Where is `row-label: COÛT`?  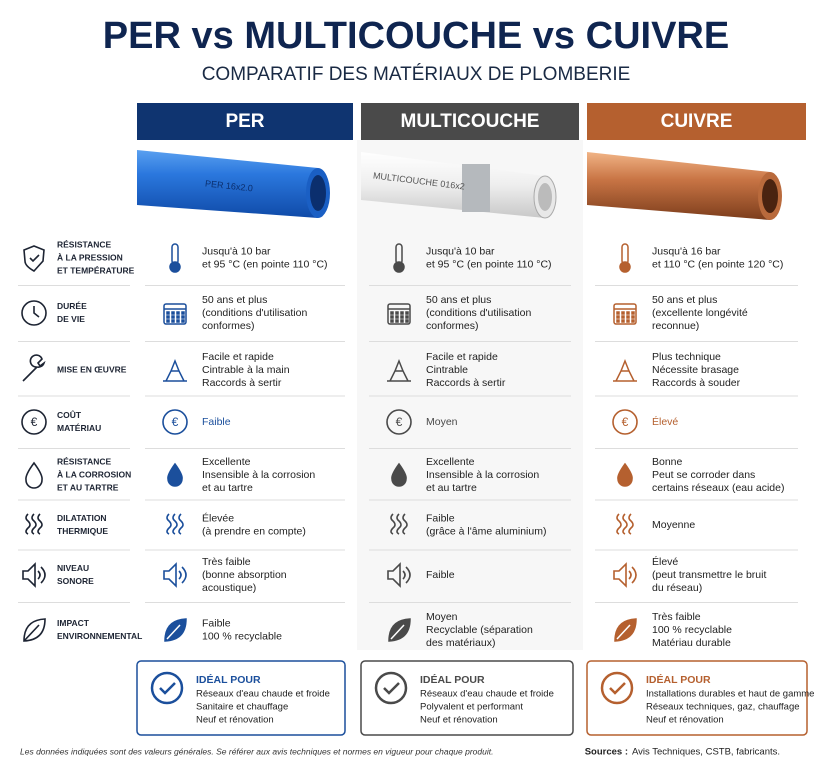 row-label: COÛT is located at coordinates (69, 414).